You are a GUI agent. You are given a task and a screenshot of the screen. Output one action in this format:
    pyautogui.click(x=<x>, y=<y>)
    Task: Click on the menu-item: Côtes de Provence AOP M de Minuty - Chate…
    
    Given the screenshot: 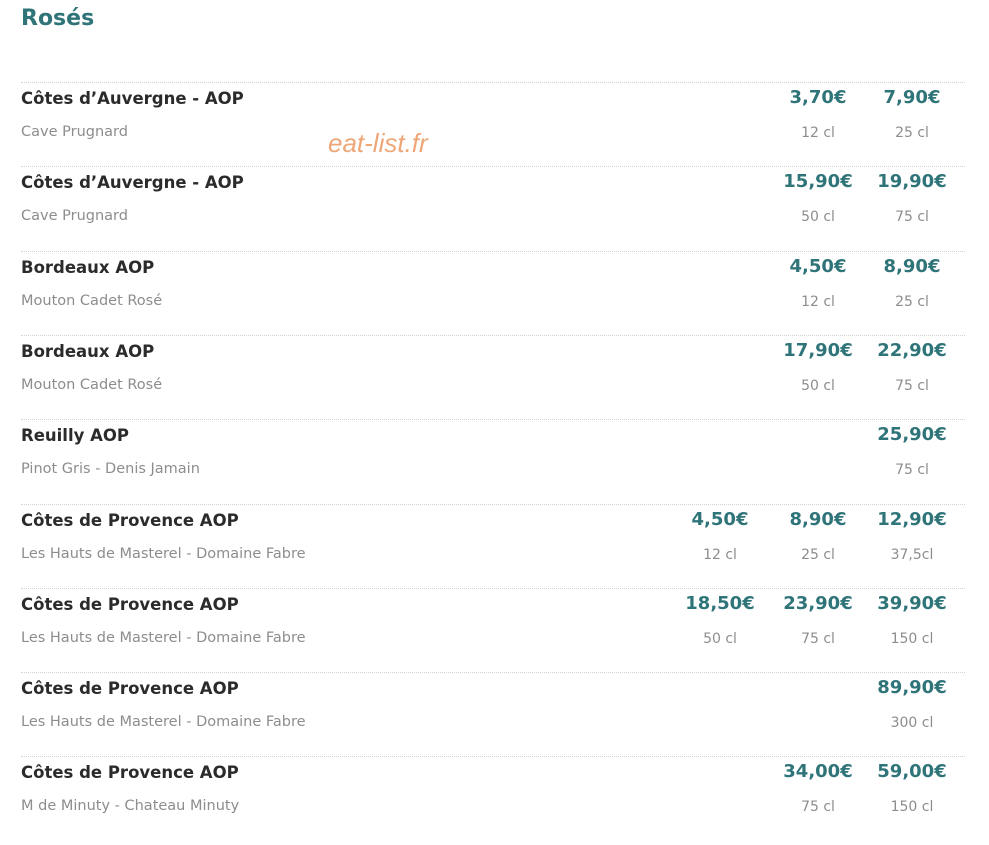 What is the action you would take?
    pyautogui.click(x=493, y=798)
    